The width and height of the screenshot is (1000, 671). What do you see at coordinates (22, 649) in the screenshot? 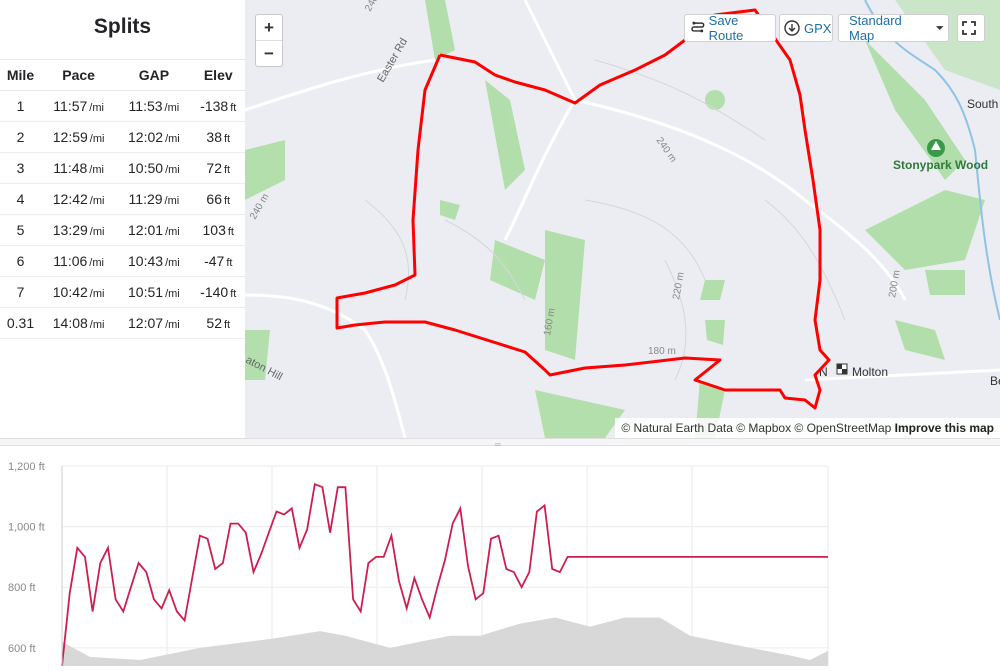
I see `y-tick-label: 600 ft` at bounding box center [22, 649].